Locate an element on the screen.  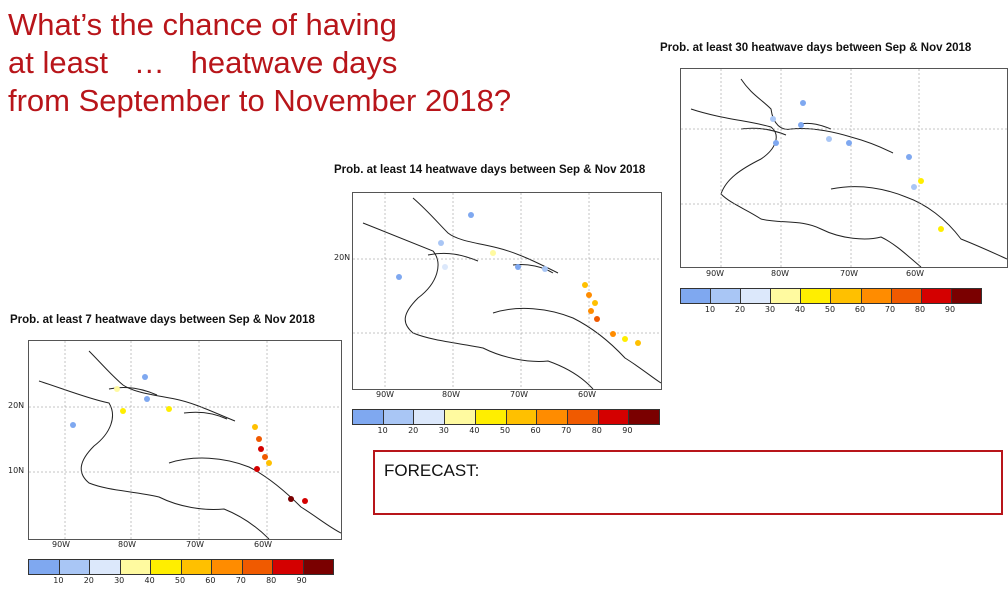
lat-label: 10N is located at coordinates (16, 470).